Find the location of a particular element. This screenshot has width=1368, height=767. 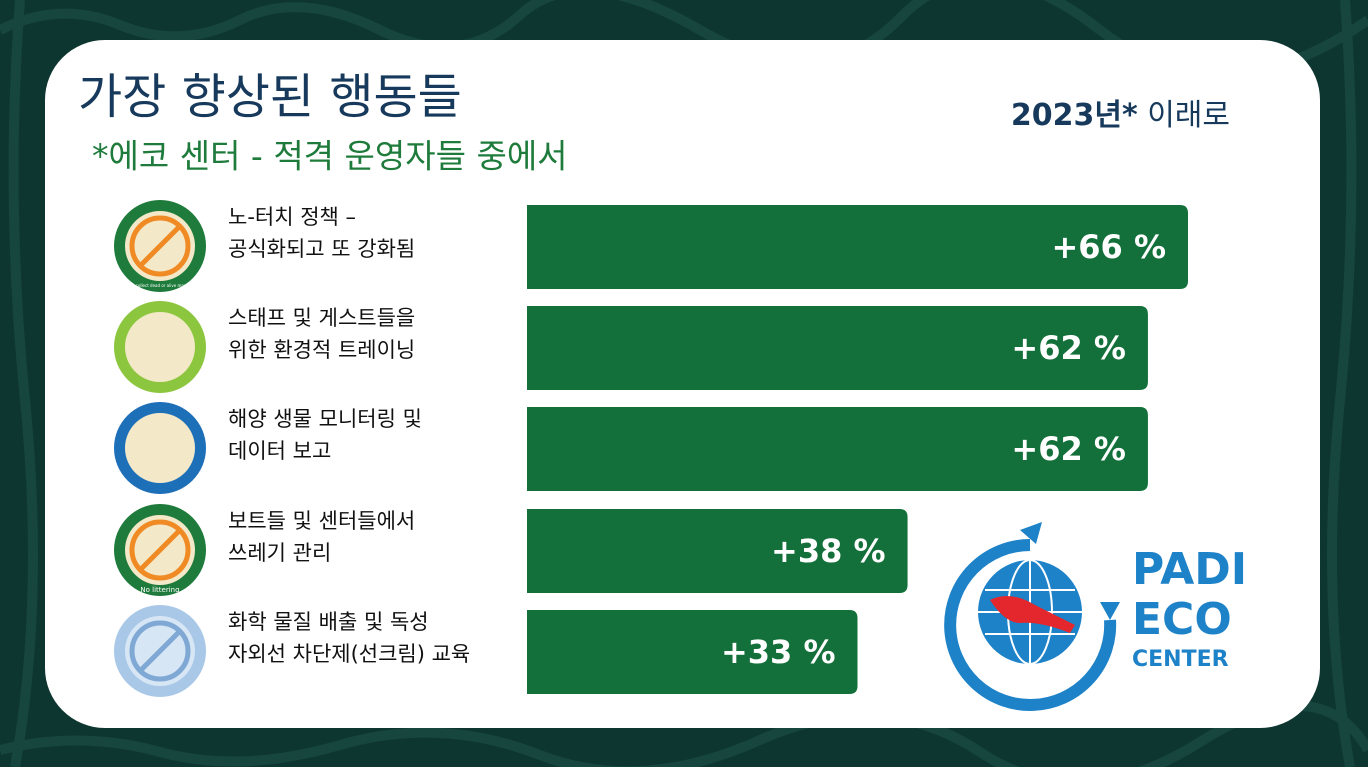

icon-caption: No littering is located at coordinates (159, 590).